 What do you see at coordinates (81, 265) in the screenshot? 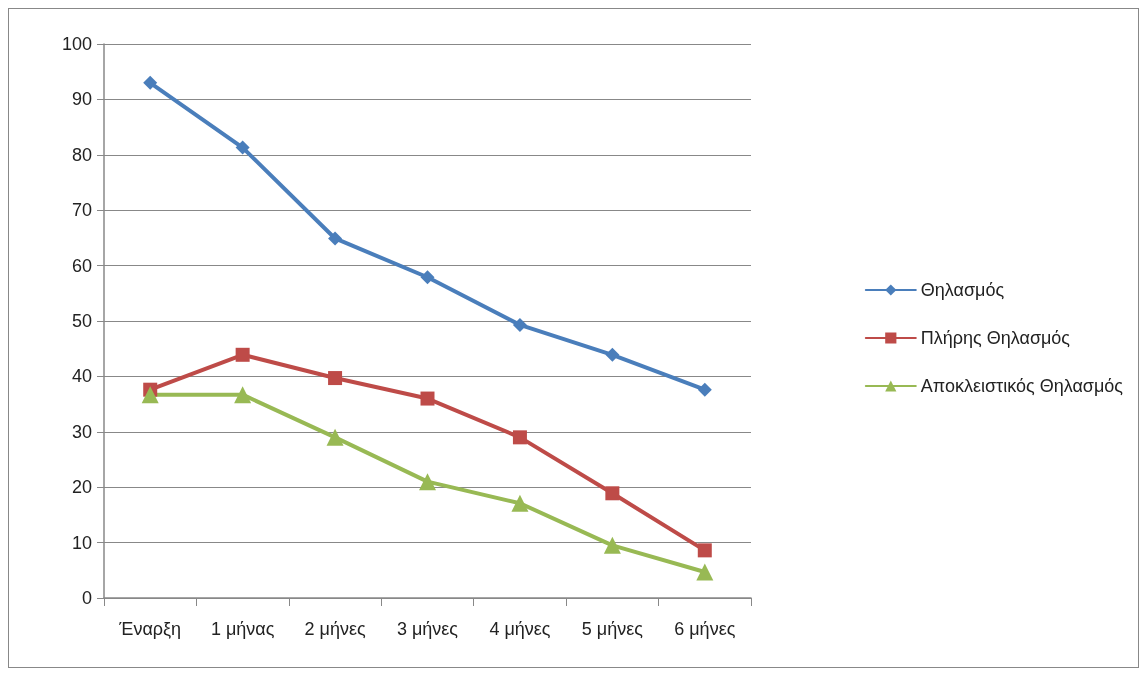
I see `y-tick-label: 60` at bounding box center [81, 265].